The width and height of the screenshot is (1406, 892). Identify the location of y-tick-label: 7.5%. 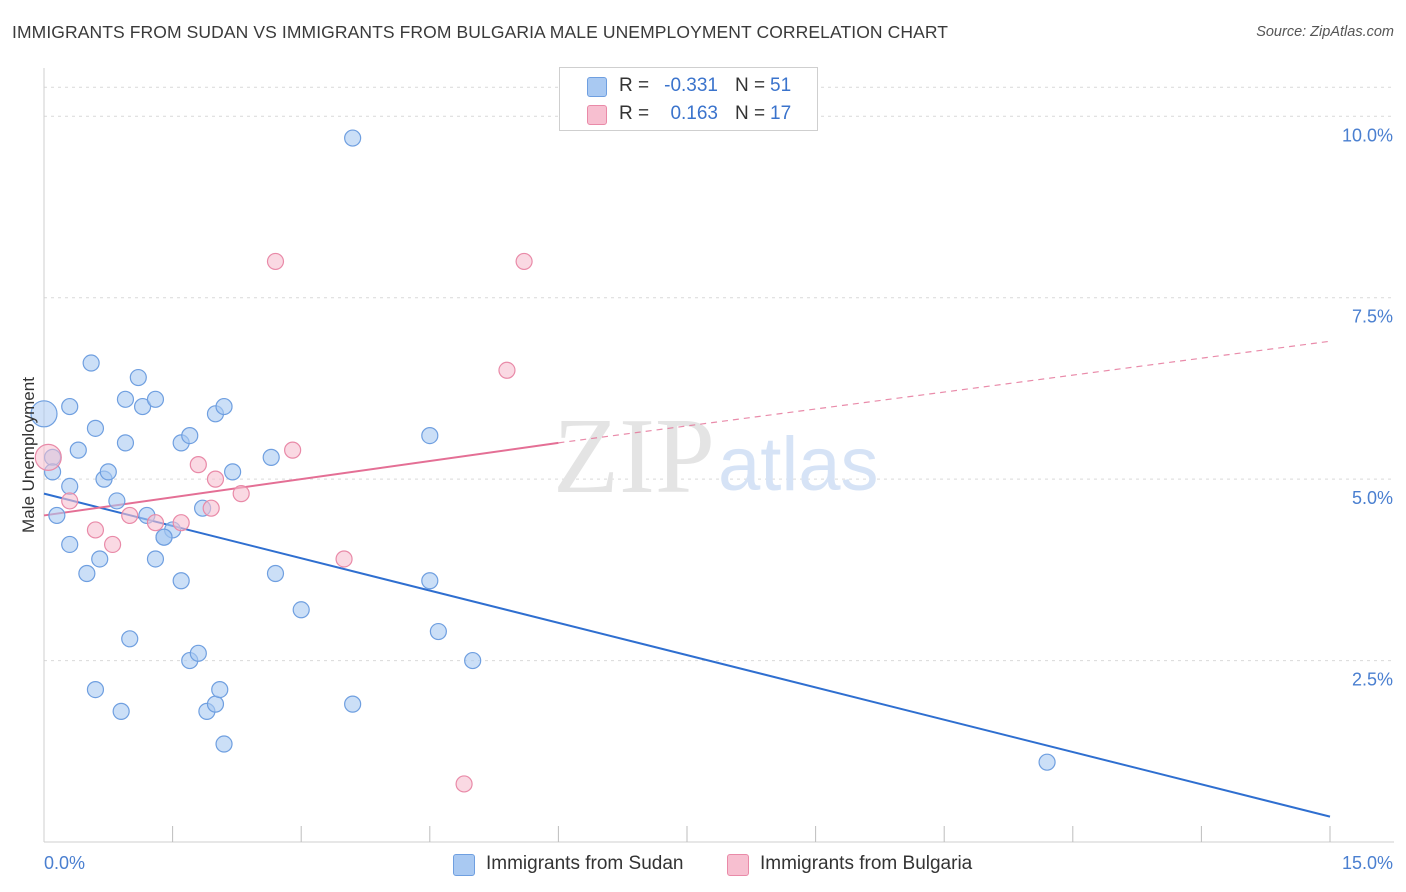
(1372, 317).